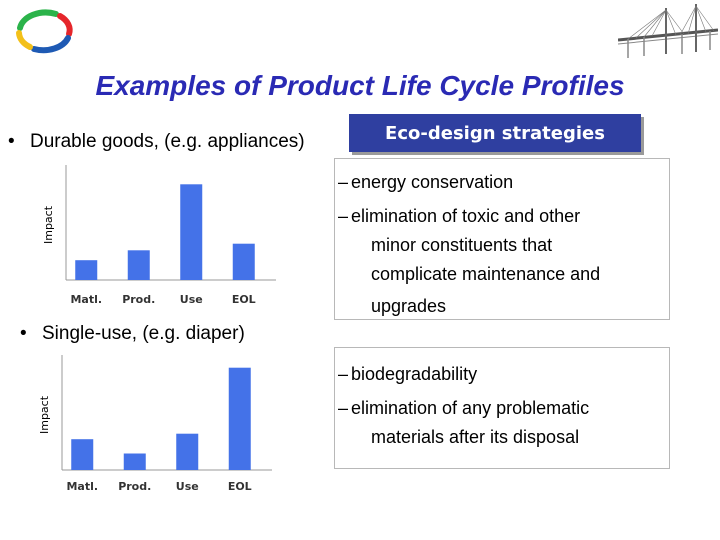 The width and height of the screenshot is (720, 540). I want to click on eco-design-strategies-label: Eco-design strategies, so click(495, 133).